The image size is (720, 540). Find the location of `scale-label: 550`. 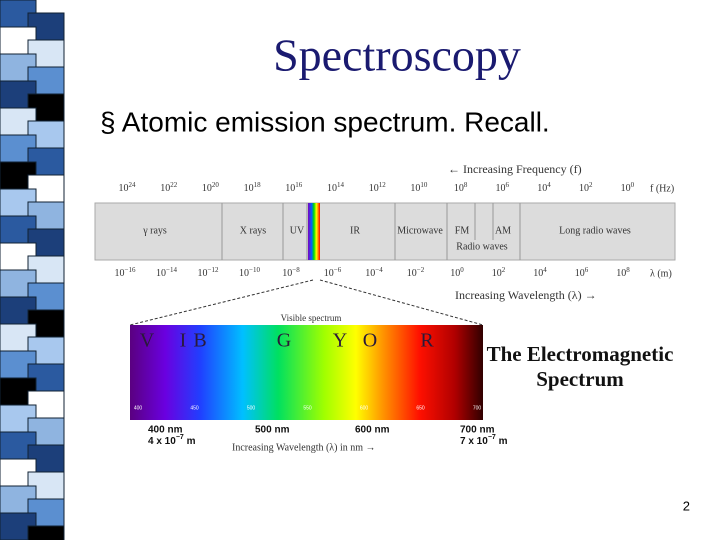

scale-label: 550 is located at coordinates (307, 408).